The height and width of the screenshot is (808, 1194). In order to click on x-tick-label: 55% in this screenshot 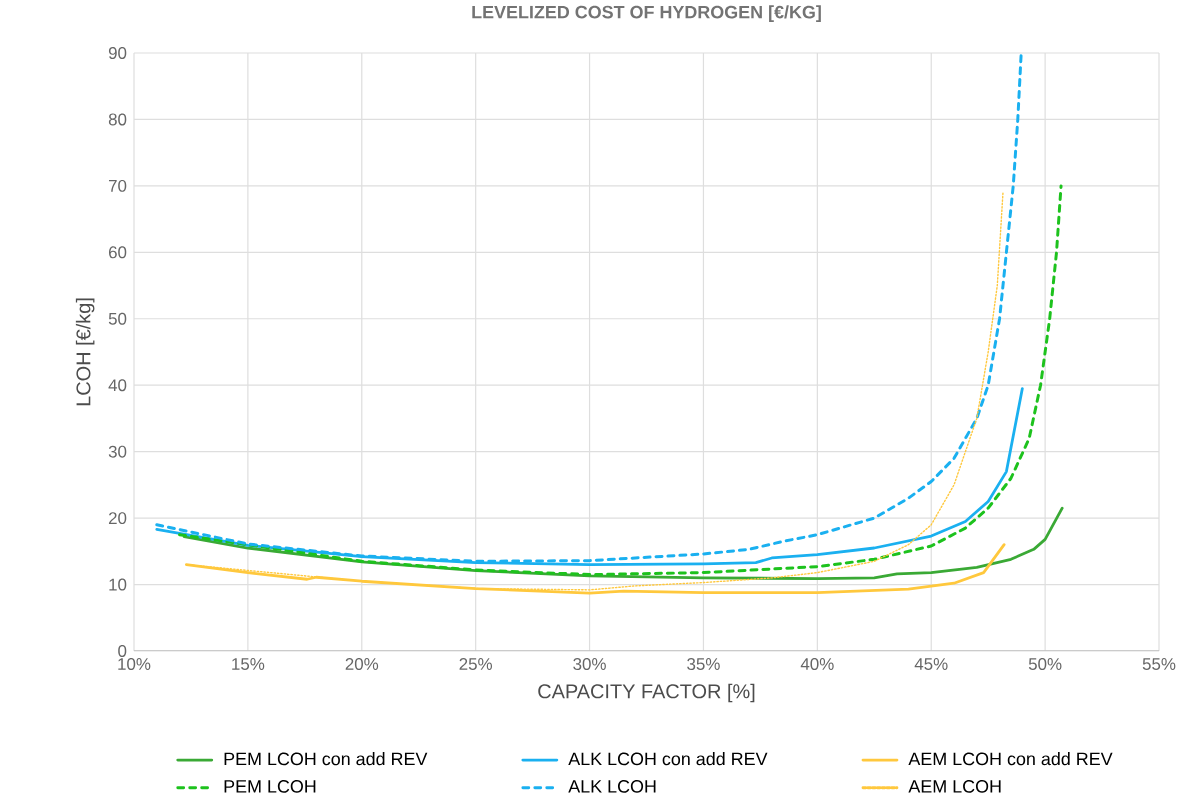, I will do `click(1159, 664)`.